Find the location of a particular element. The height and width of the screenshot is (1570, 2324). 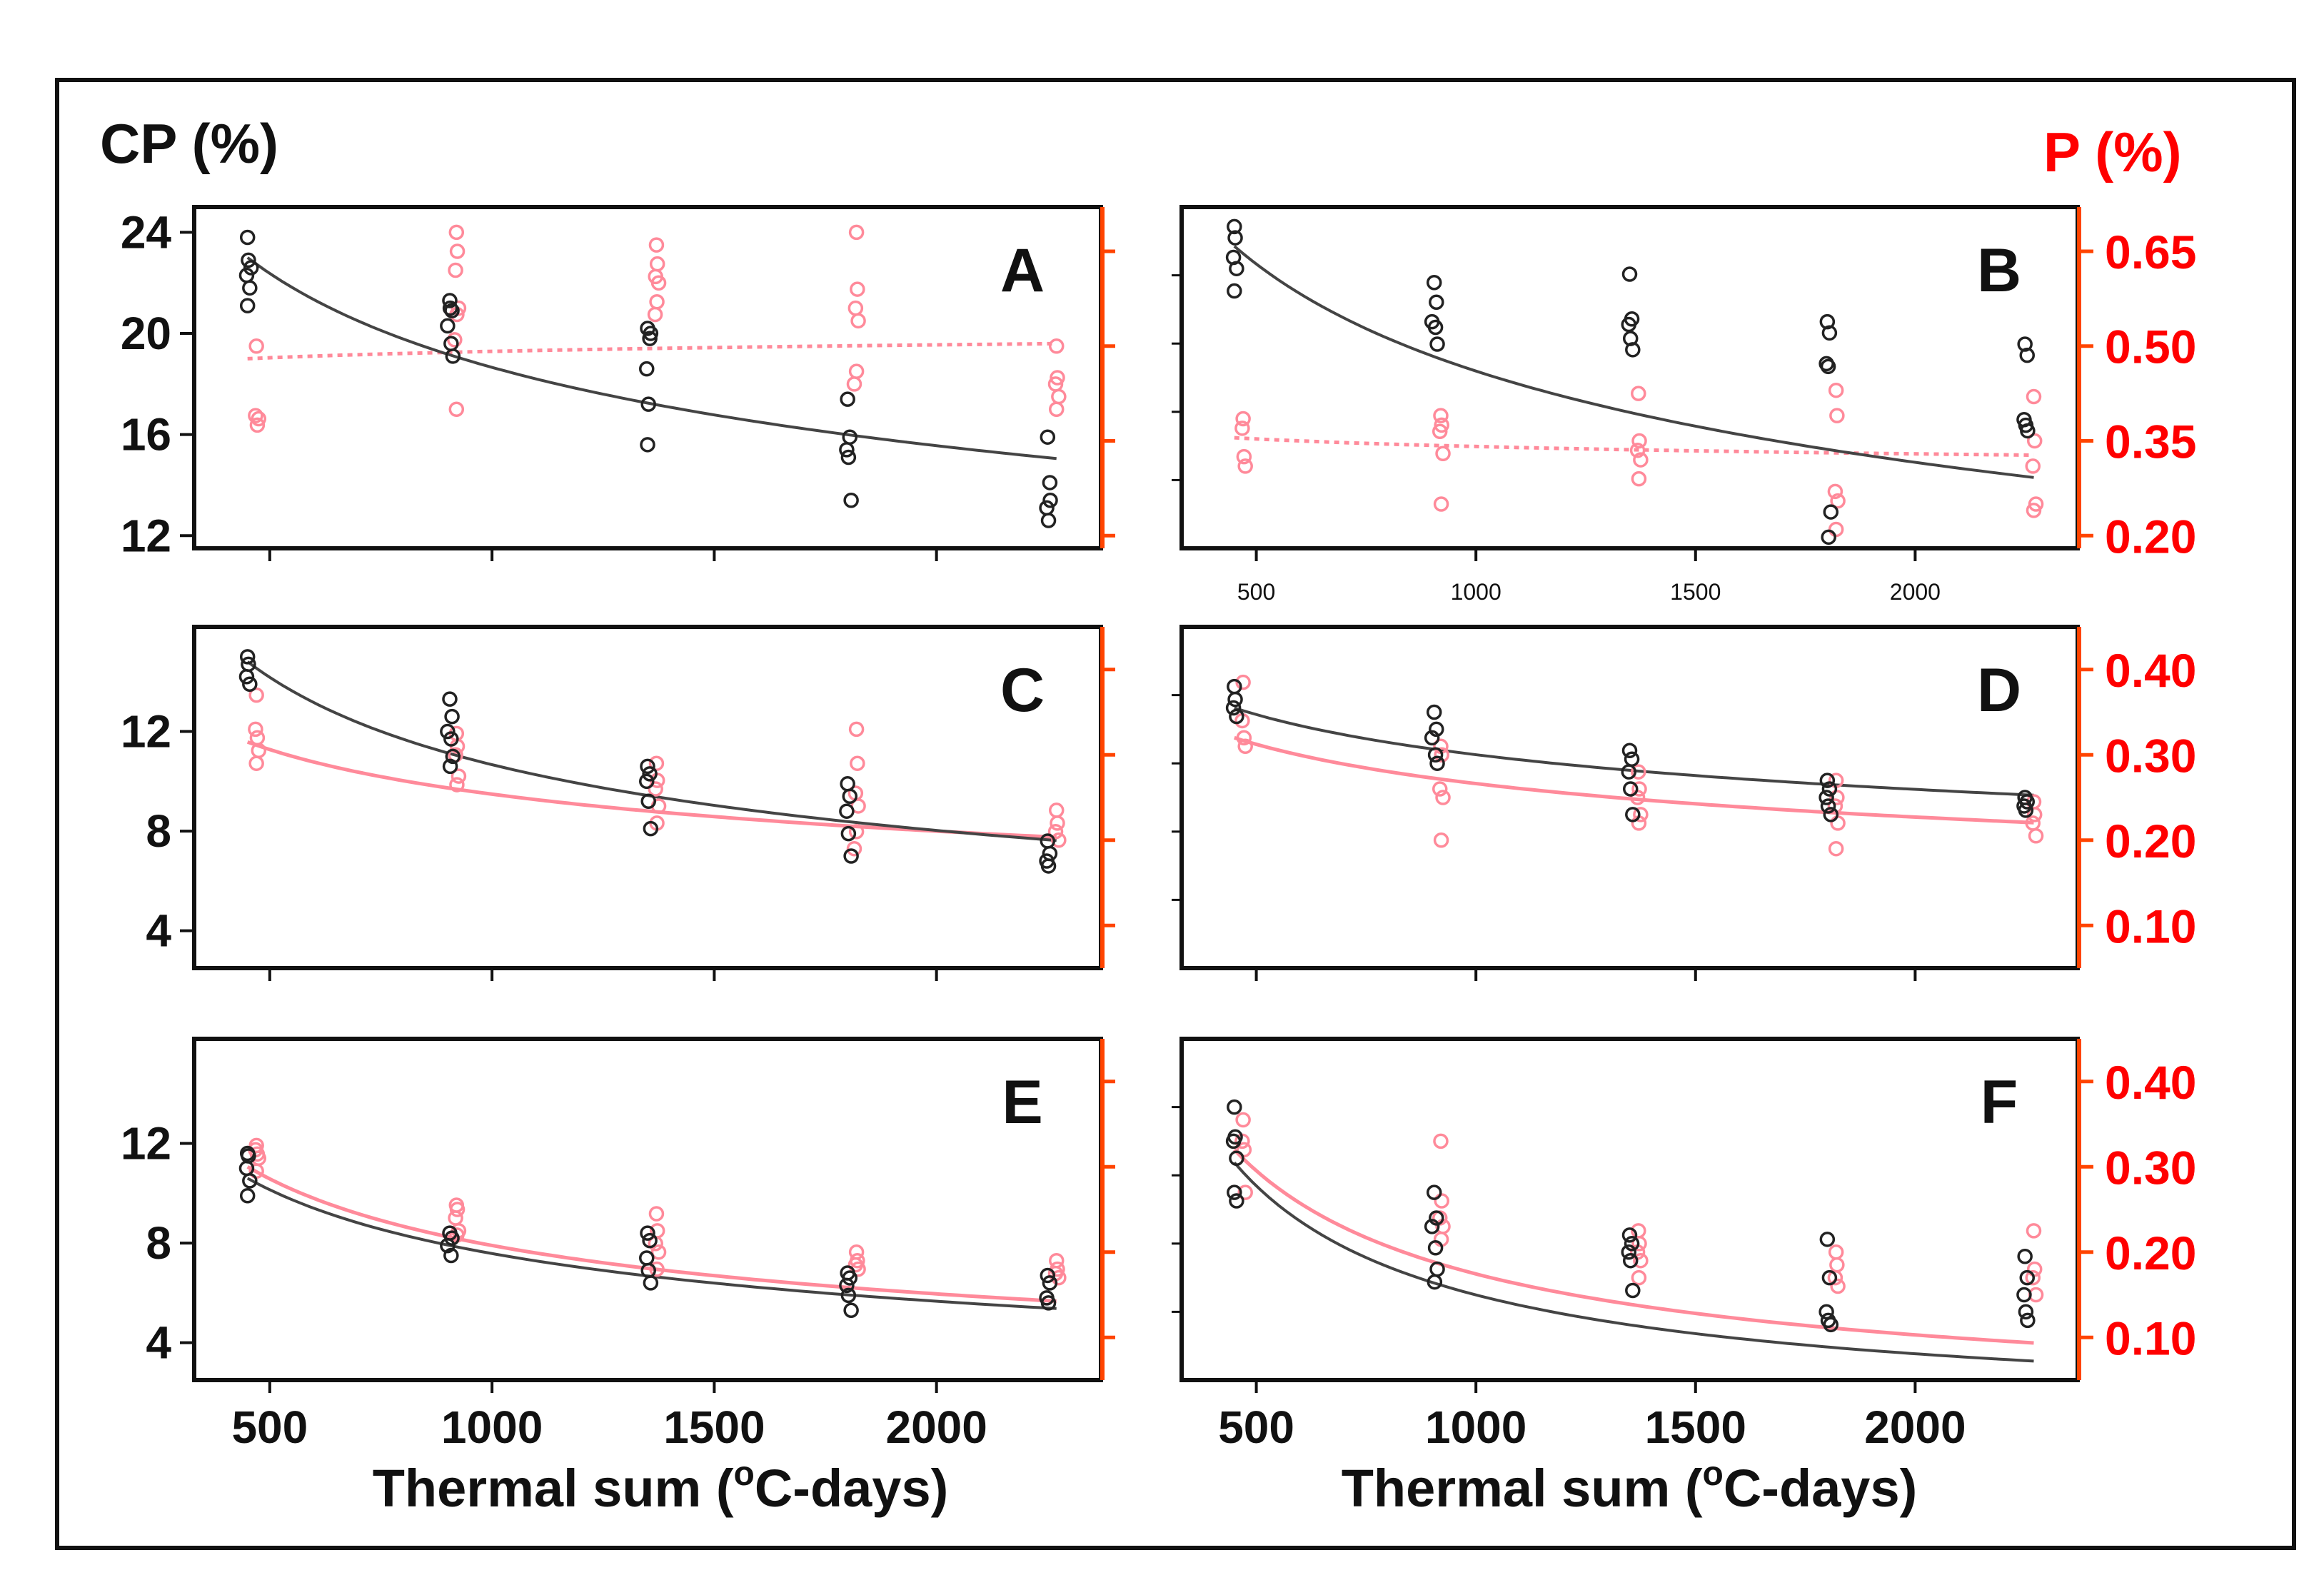

panel-b: B 0.20 0.35 0.50 0.65 500 1000 1500 2000 is located at coordinates (1684, 405).